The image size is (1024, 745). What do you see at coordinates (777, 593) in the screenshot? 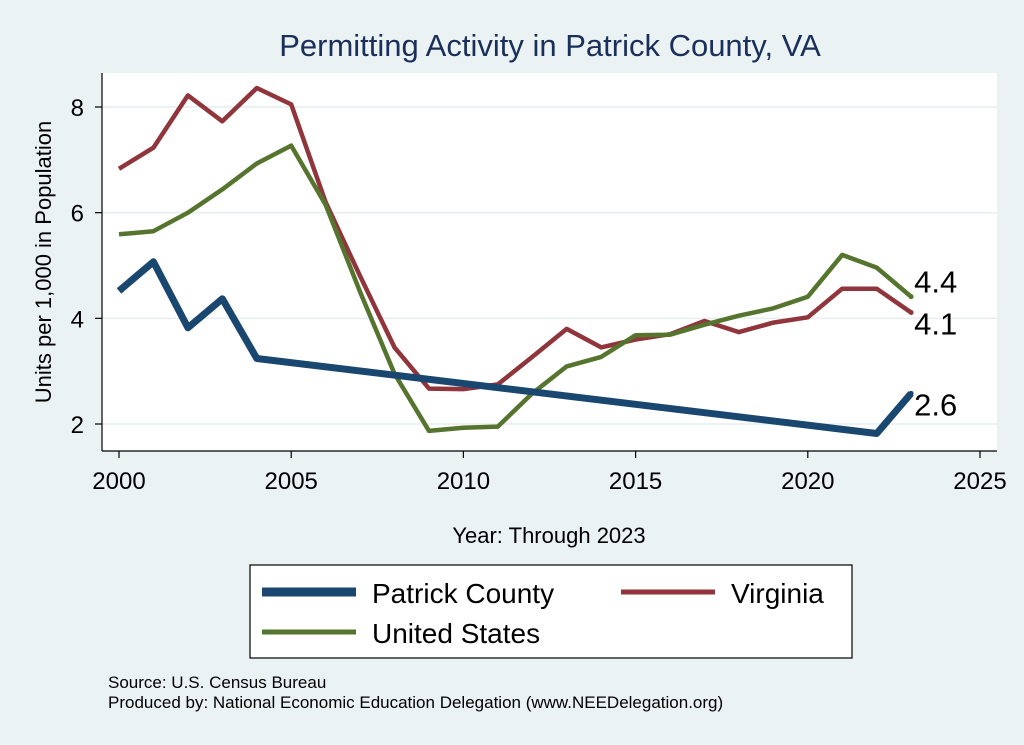
I see `legend-label-virginia: Virginia` at bounding box center [777, 593].